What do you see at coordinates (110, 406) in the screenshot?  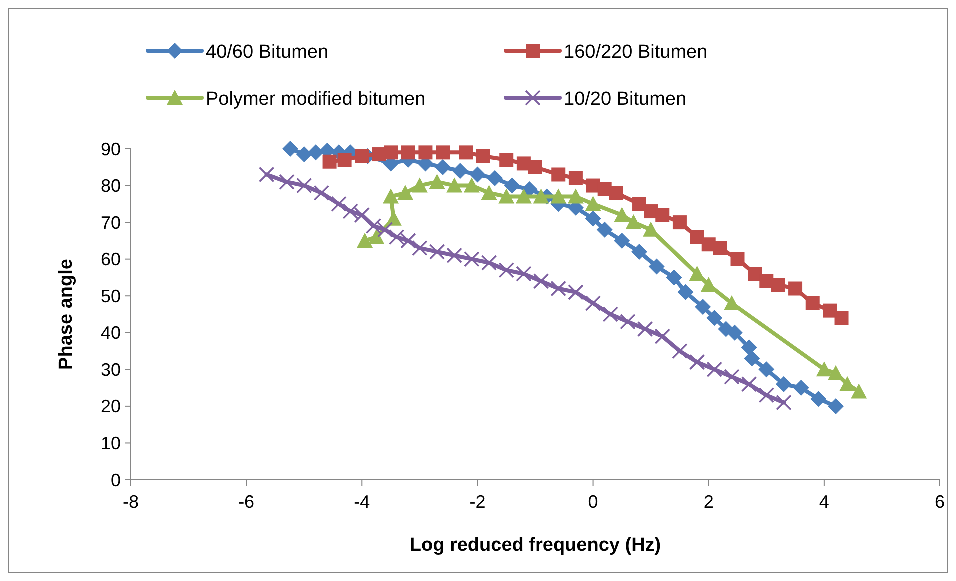 I see `y-tick-label: 20` at bounding box center [110, 406].